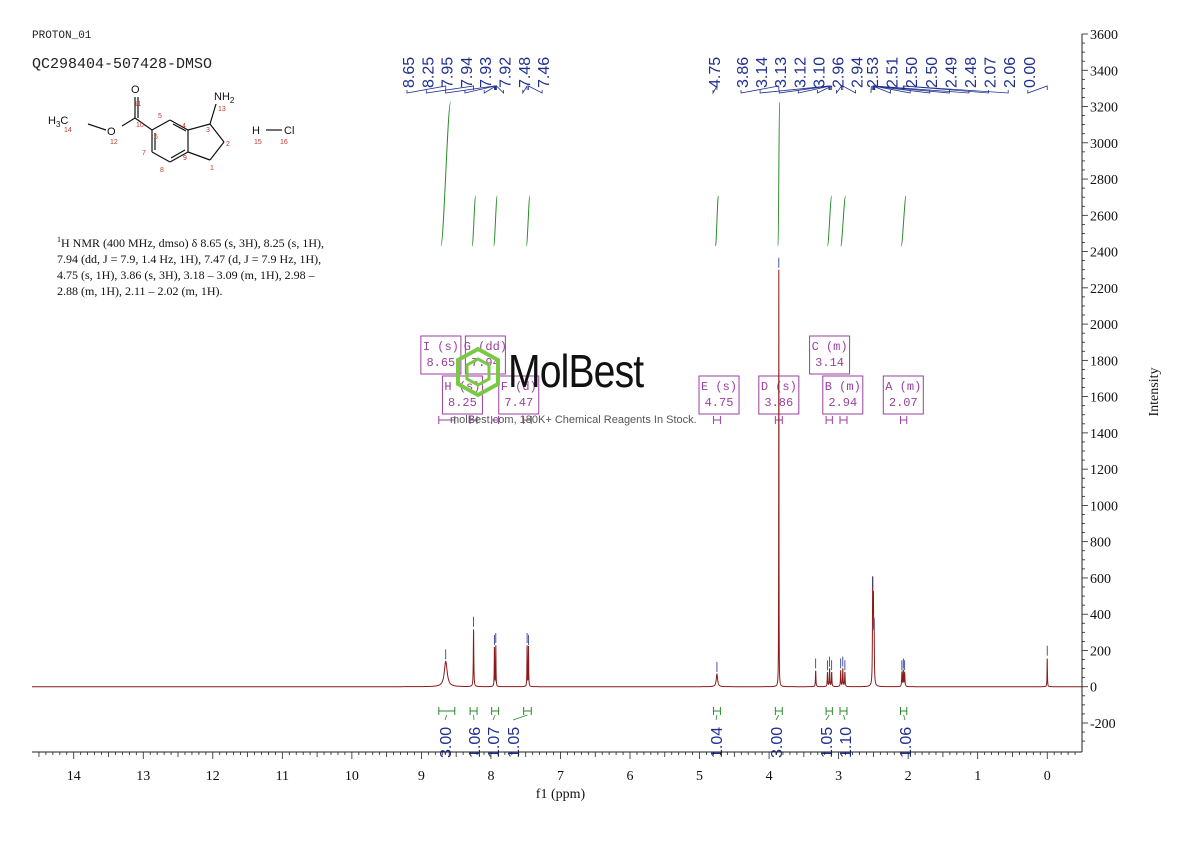 The height and width of the screenshot is (841, 1190). What do you see at coordinates (224, 98) in the screenshot?
I see `atom-nh2: NH2` at bounding box center [224, 98].